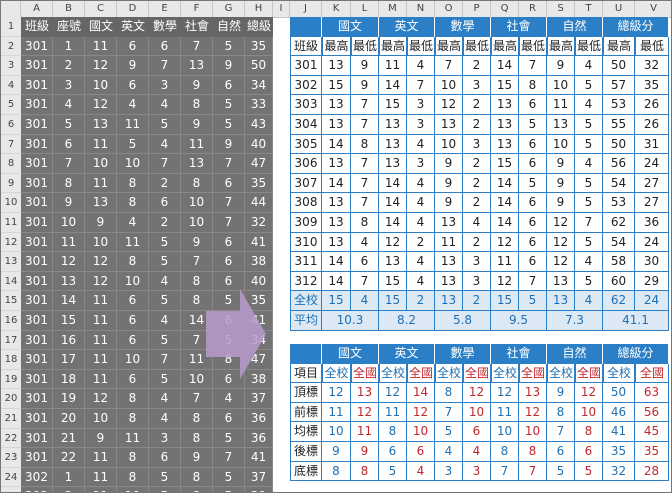 The height and width of the screenshot is (493, 672). I want to click on column-header-d: D, so click(133, 9).